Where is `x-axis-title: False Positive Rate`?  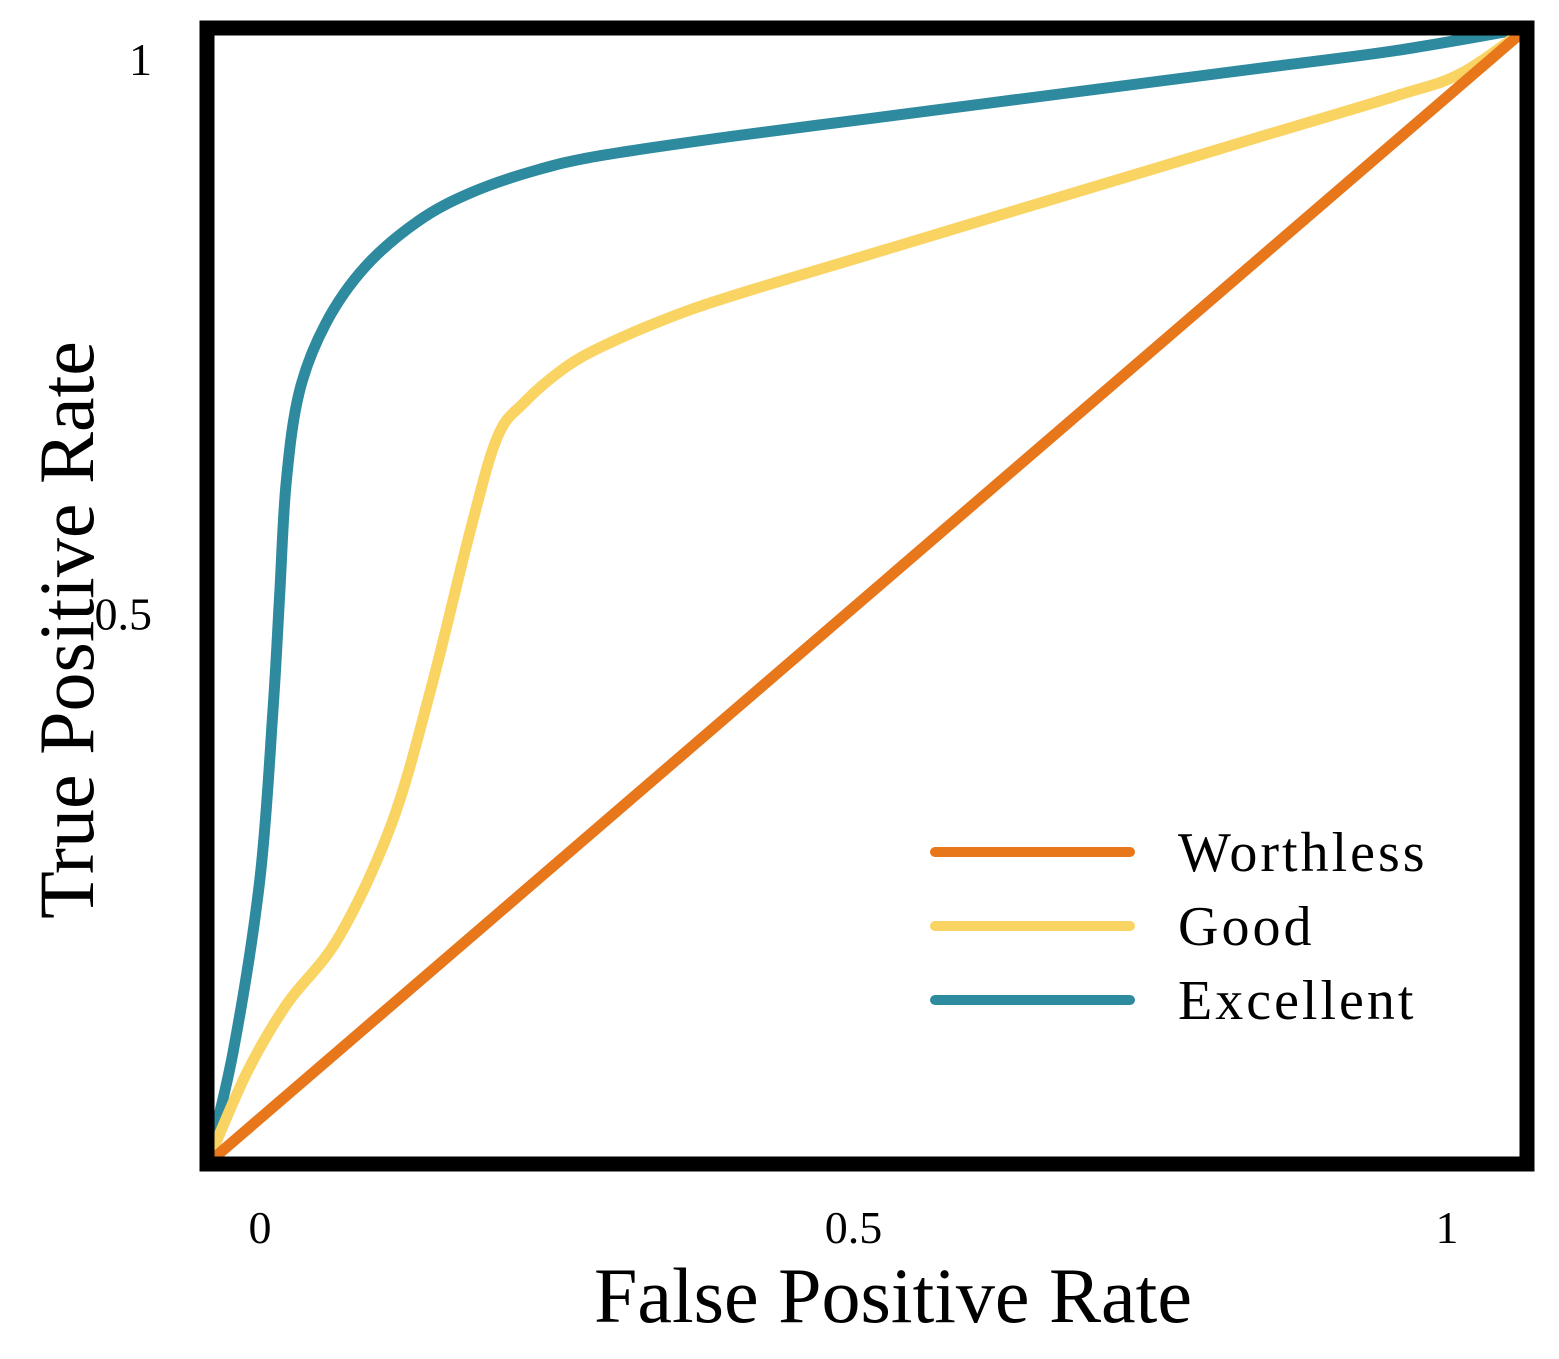 x-axis-title: False Positive Rate is located at coordinates (893, 1295).